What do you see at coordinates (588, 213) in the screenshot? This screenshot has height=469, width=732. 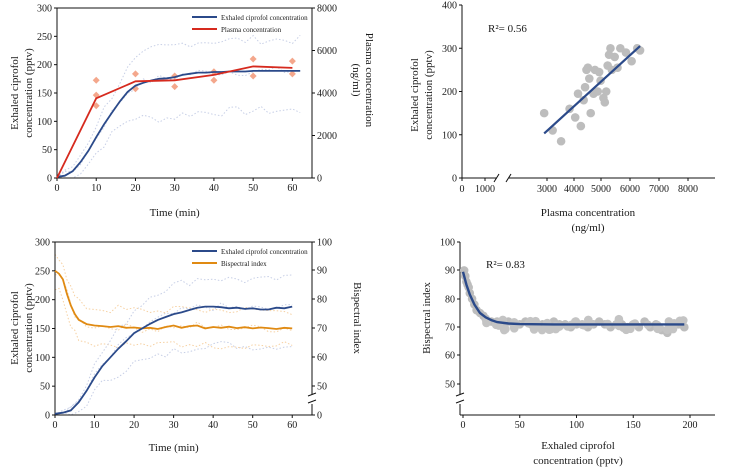 I see `x-axis-label: Plasma concentration` at bounding box center [588, 213].